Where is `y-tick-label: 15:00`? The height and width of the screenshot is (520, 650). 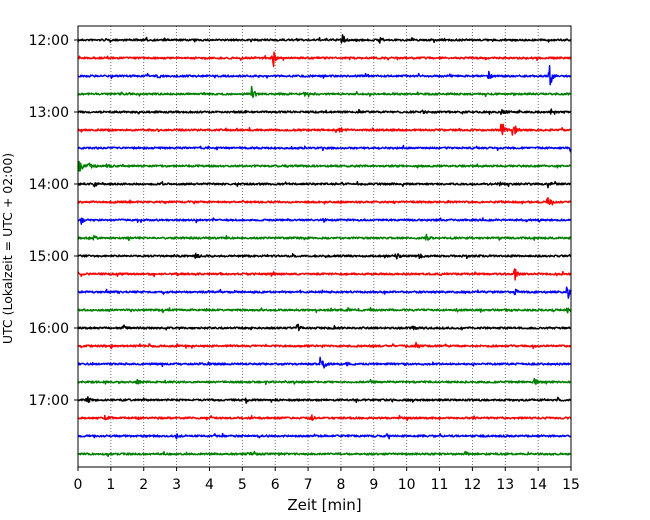 y-tick-label: 15:00 is located at coordinates (49, 257).